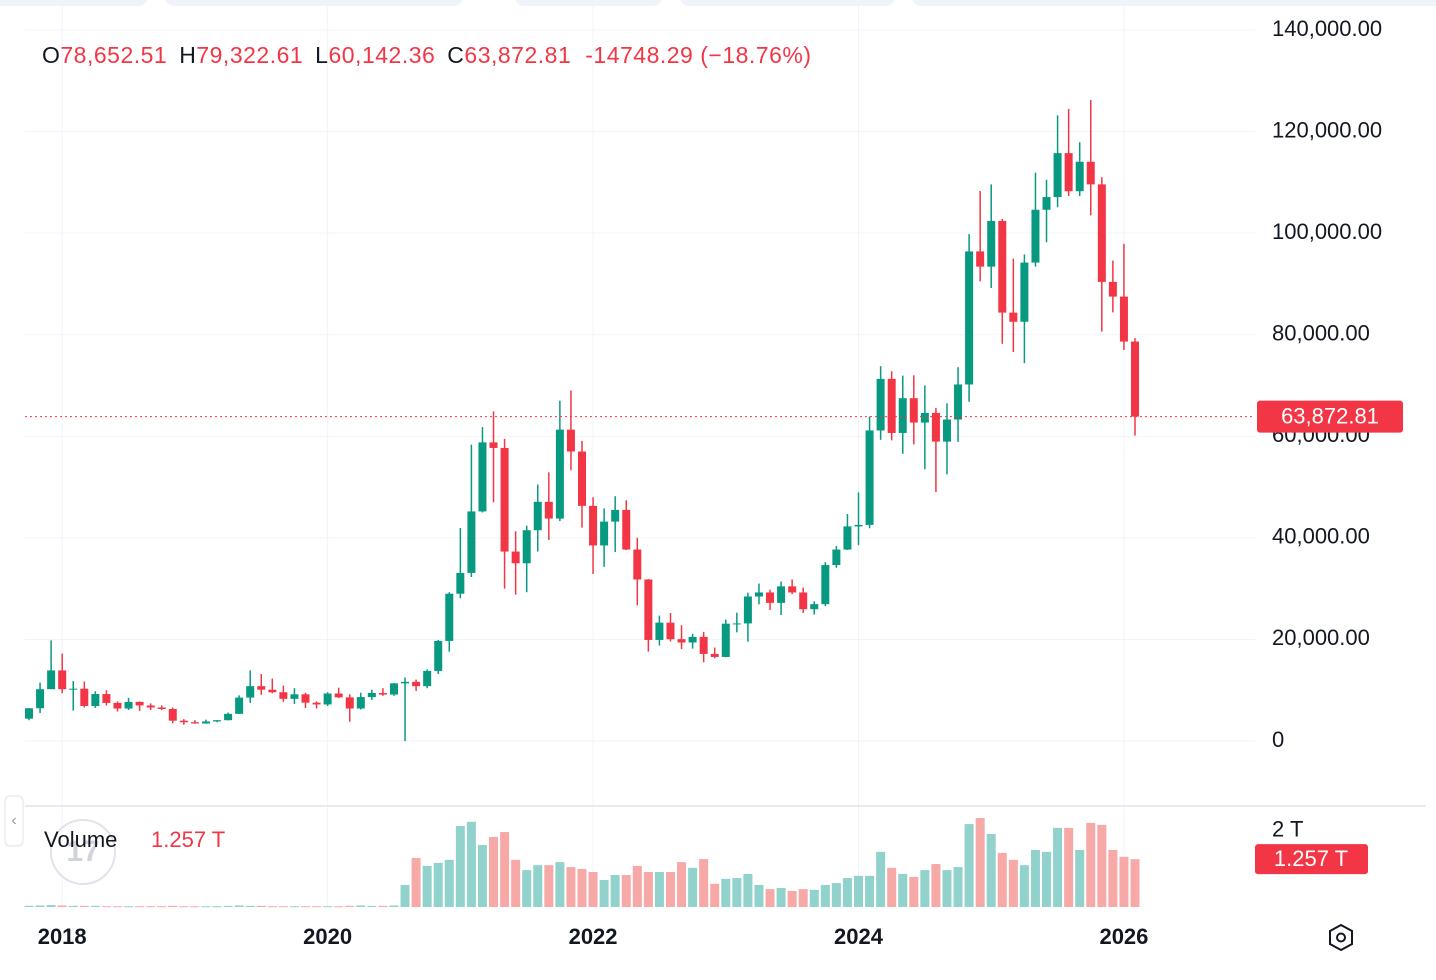 This screenshot has height=980, width=1436. What do you see at coordinates (1341, 937) in the screenshot?
I see `settings-icon` at bounding box center [1341, 937].